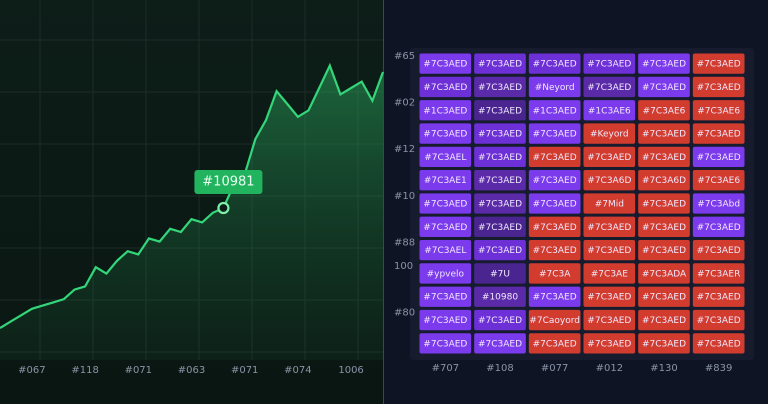 Image resolution: width=768 pixels, height=404 pixels. I want to click on column-label: #108, so click(499, 368).